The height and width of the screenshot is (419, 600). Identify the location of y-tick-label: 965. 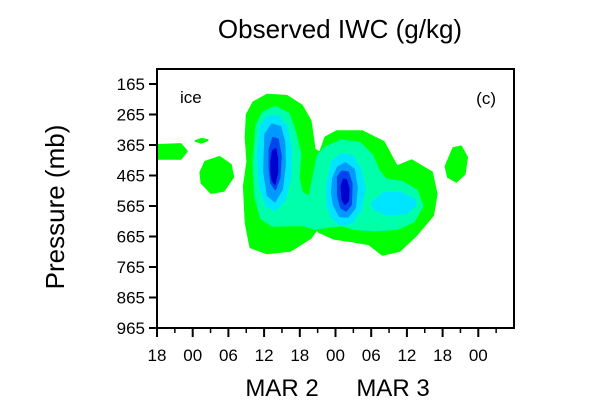
(131, 328).